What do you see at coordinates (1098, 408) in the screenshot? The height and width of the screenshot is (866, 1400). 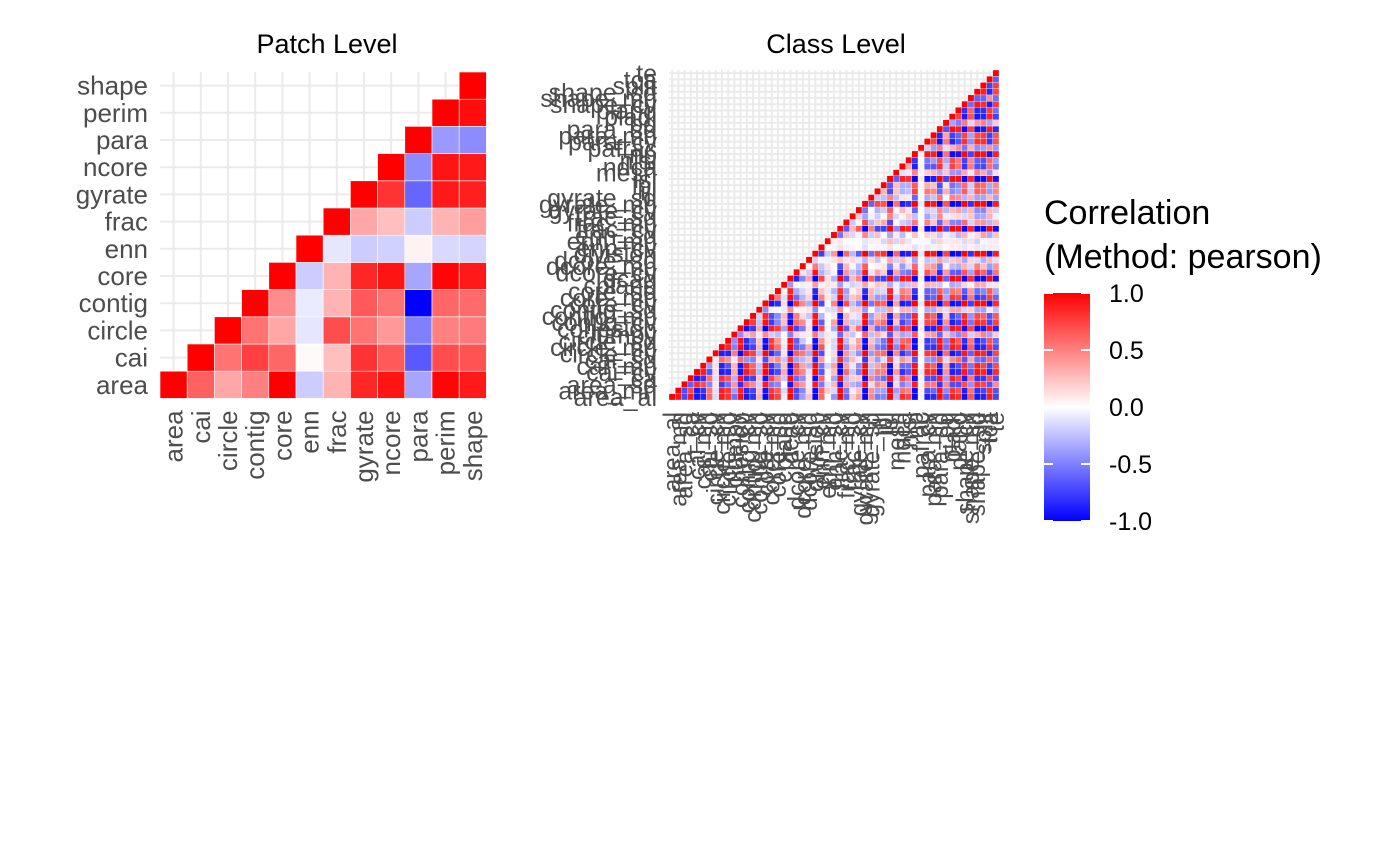 I see `legend-ticks: 1.00.50.0-0.5-1.0` at bounding box center [1098, 408].